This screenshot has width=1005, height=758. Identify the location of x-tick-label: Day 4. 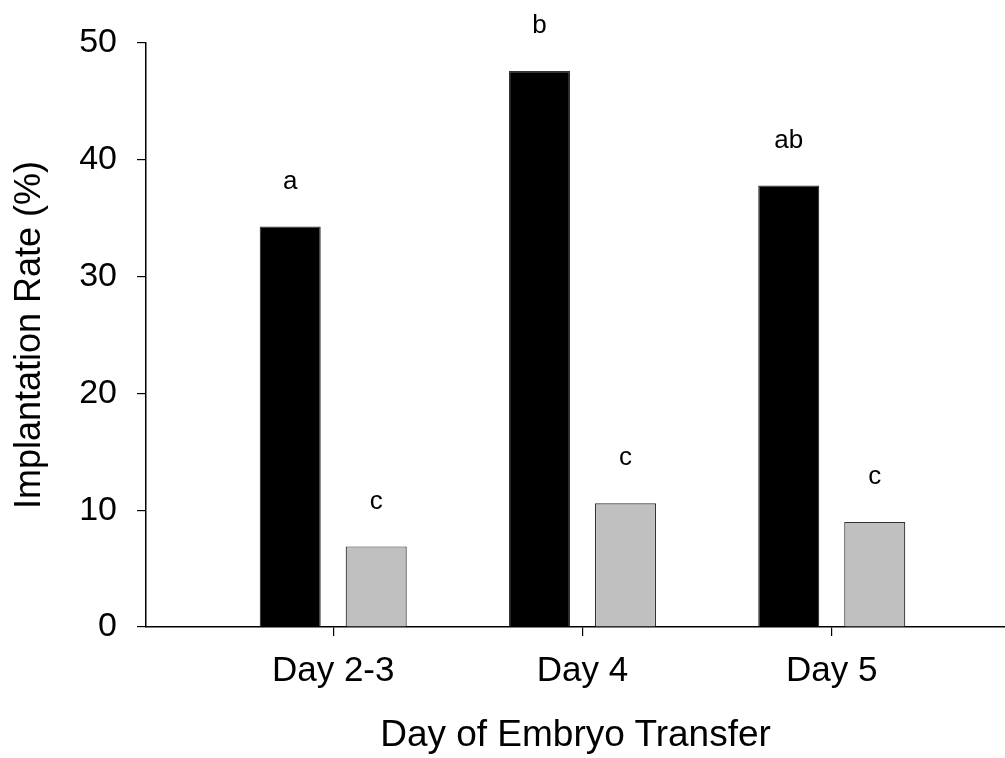
(582, 668).